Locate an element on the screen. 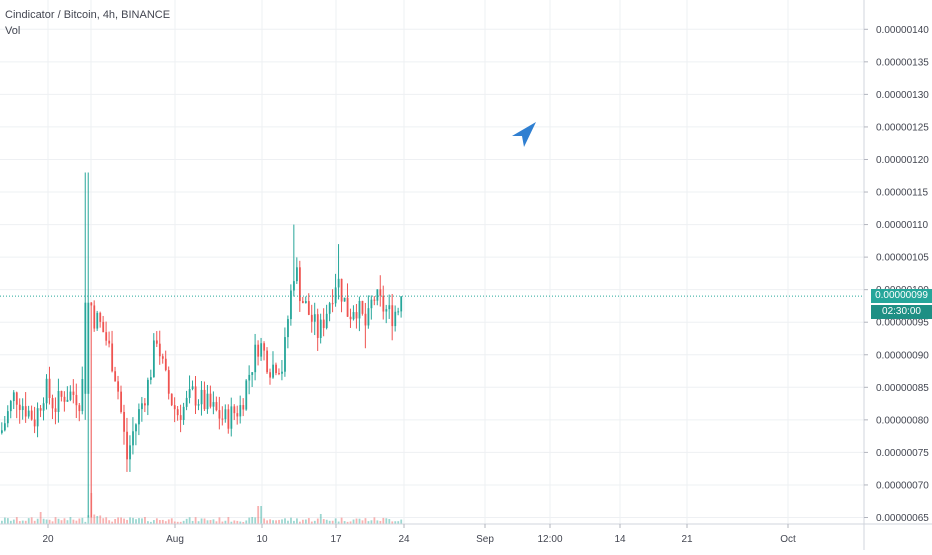  time-tick-label: Aug is located at coordinates (175, 539).